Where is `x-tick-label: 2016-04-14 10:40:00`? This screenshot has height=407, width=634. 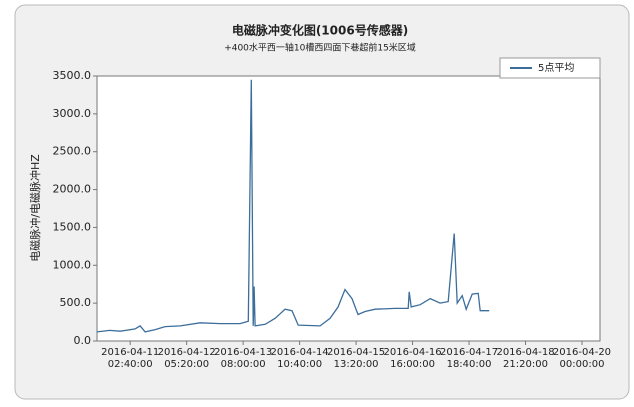 x-tick-label: 2016-04-14 10:40:00 is located at coordinates (300, 358).